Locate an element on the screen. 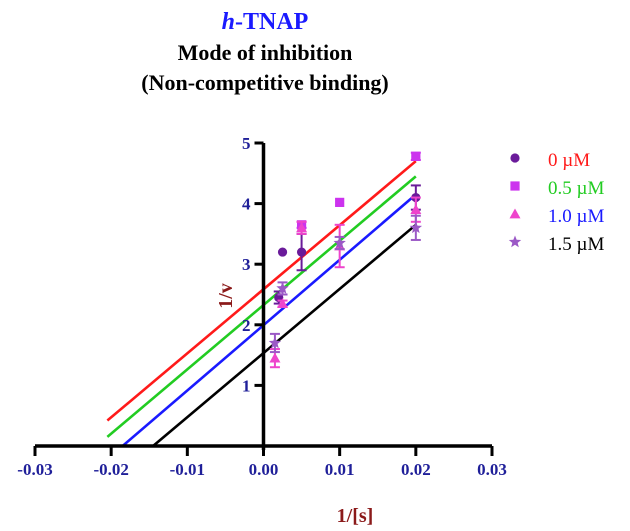 This screenshot has width=630, height=531. y-tick-label: 5 is located at coordinates (246, 143).